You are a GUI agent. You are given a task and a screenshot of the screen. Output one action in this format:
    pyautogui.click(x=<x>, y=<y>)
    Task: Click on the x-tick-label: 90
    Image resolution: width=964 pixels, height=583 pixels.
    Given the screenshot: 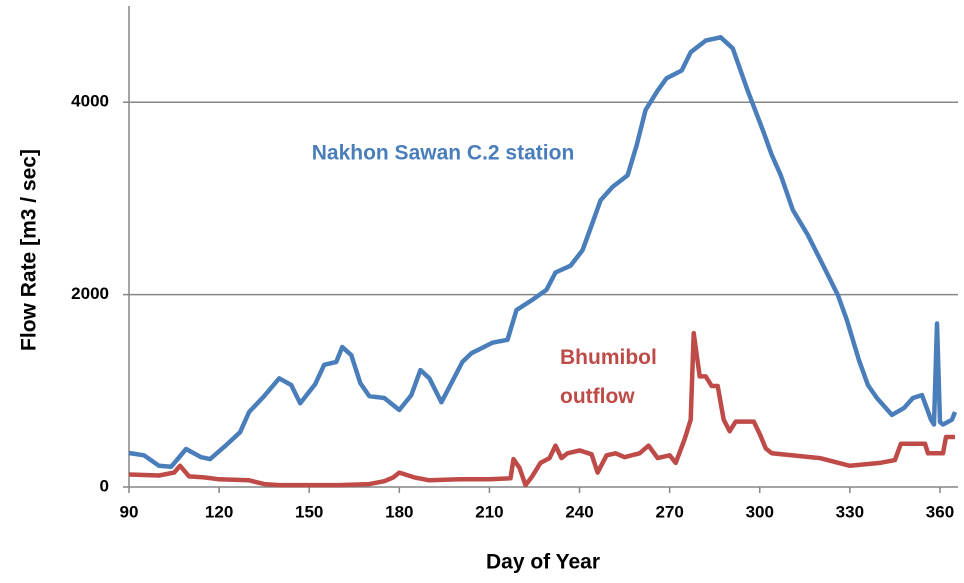 What is the action you would take?
    pyautogui.click(x=129, y=511)
    